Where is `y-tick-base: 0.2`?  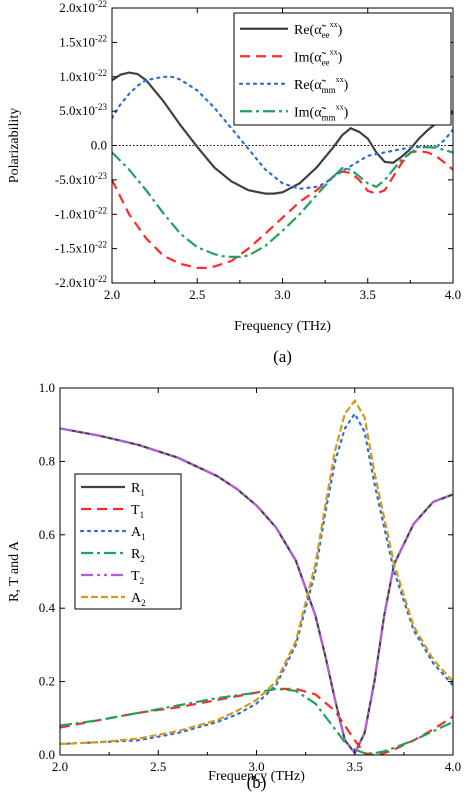
y-tick-base: 0.2 is located at coordinates (47, 681).